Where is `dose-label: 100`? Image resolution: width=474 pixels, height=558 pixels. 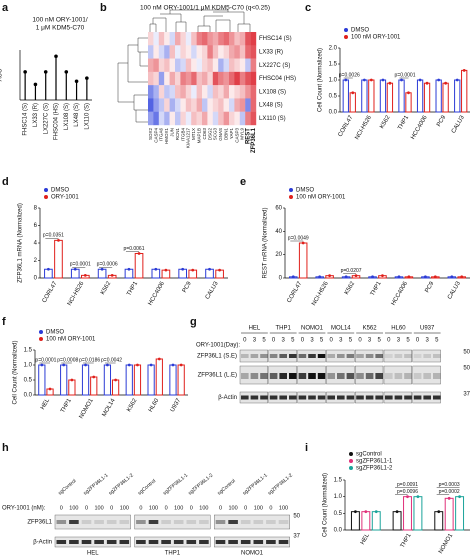
dose-label: 100 is located at coordinates (283, 508).